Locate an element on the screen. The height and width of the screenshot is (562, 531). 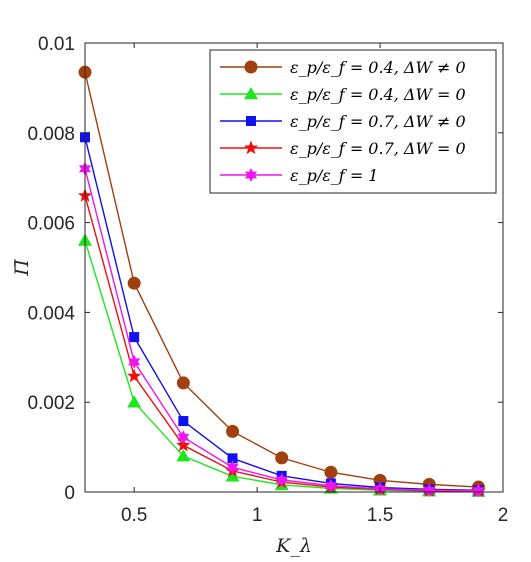
legend-entry-p-f-0-7-w-0: ε_p/ε_f = 0.7, ΔW = 0 is located at coordinates (343, 148).